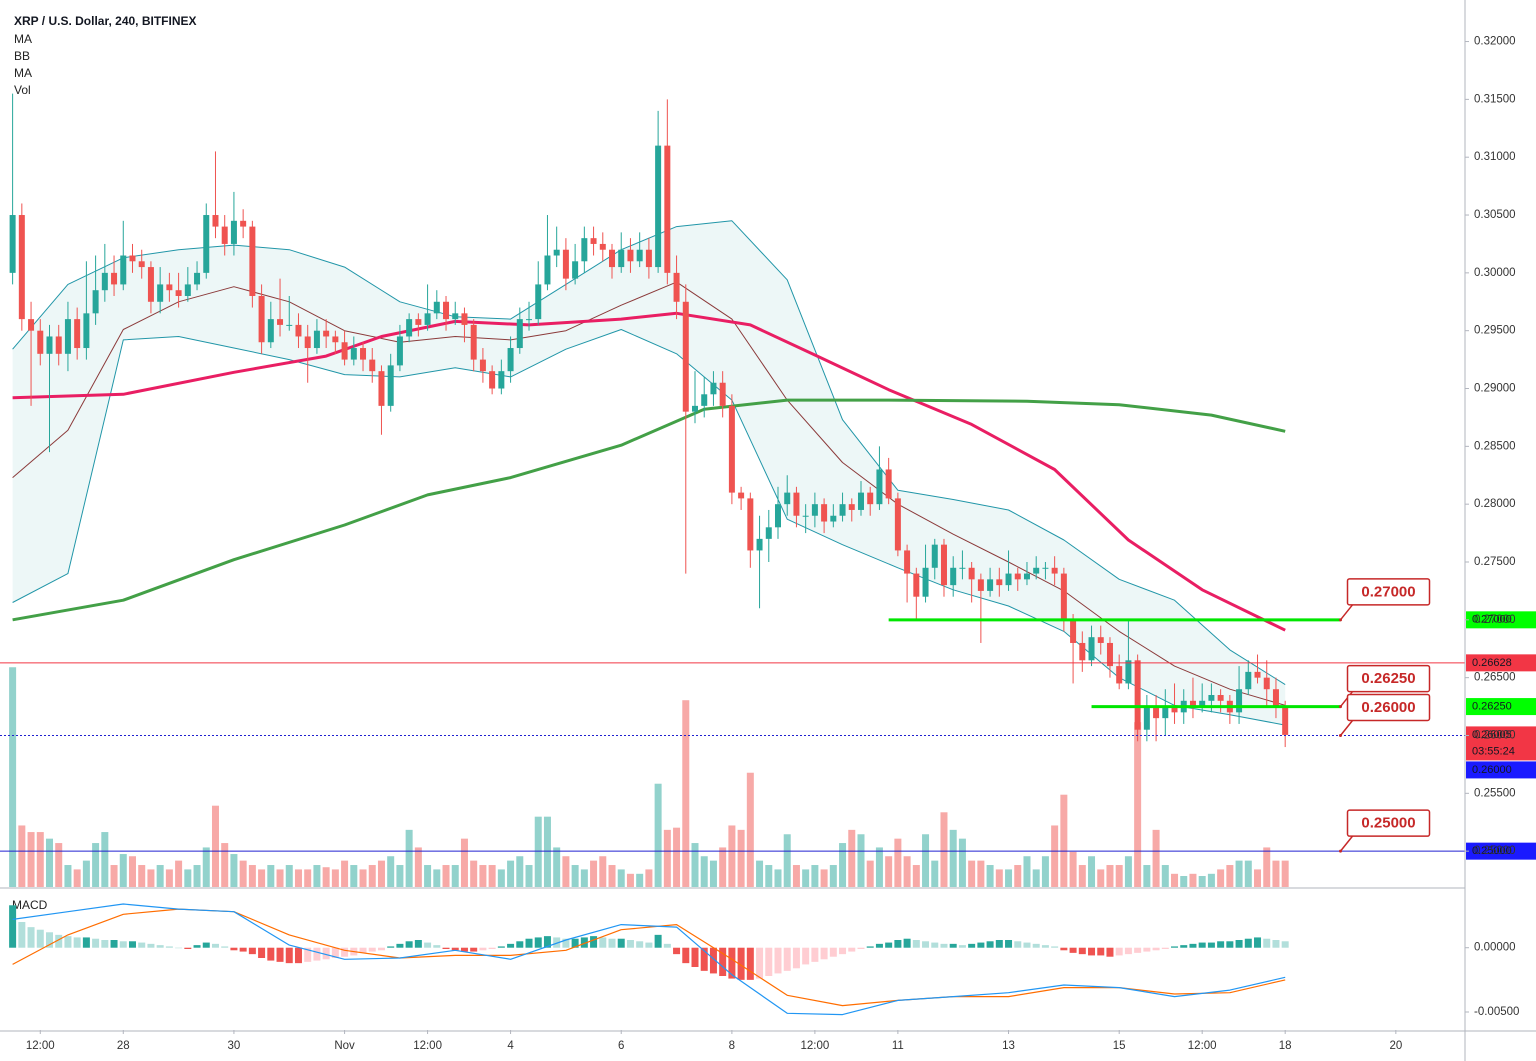  Describe the element at coordinates (1388, 823) in the screenshot. I see `callout-label: 0.25000` at that location.